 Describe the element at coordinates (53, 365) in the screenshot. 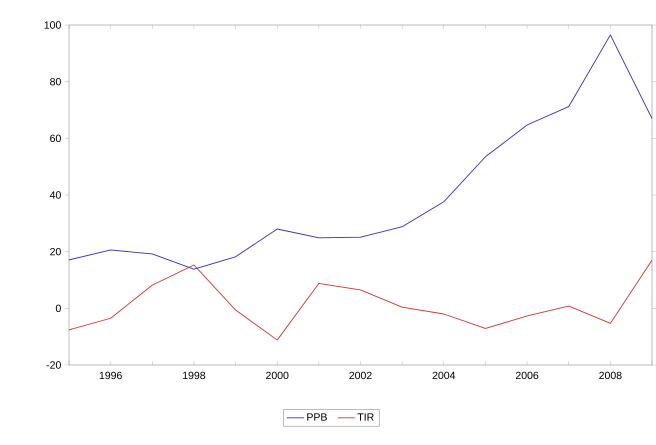

I see `y-tick-label: -20` at that location.